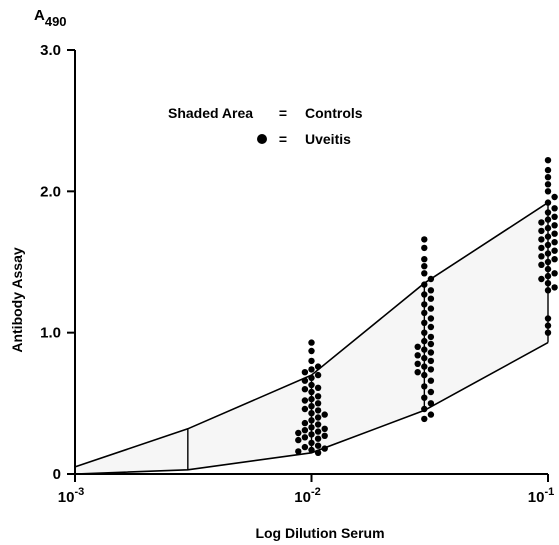 The width and height of the screenshot is (559, 545). I want to click on y-tick-label: 3.0, so click(50, 50).